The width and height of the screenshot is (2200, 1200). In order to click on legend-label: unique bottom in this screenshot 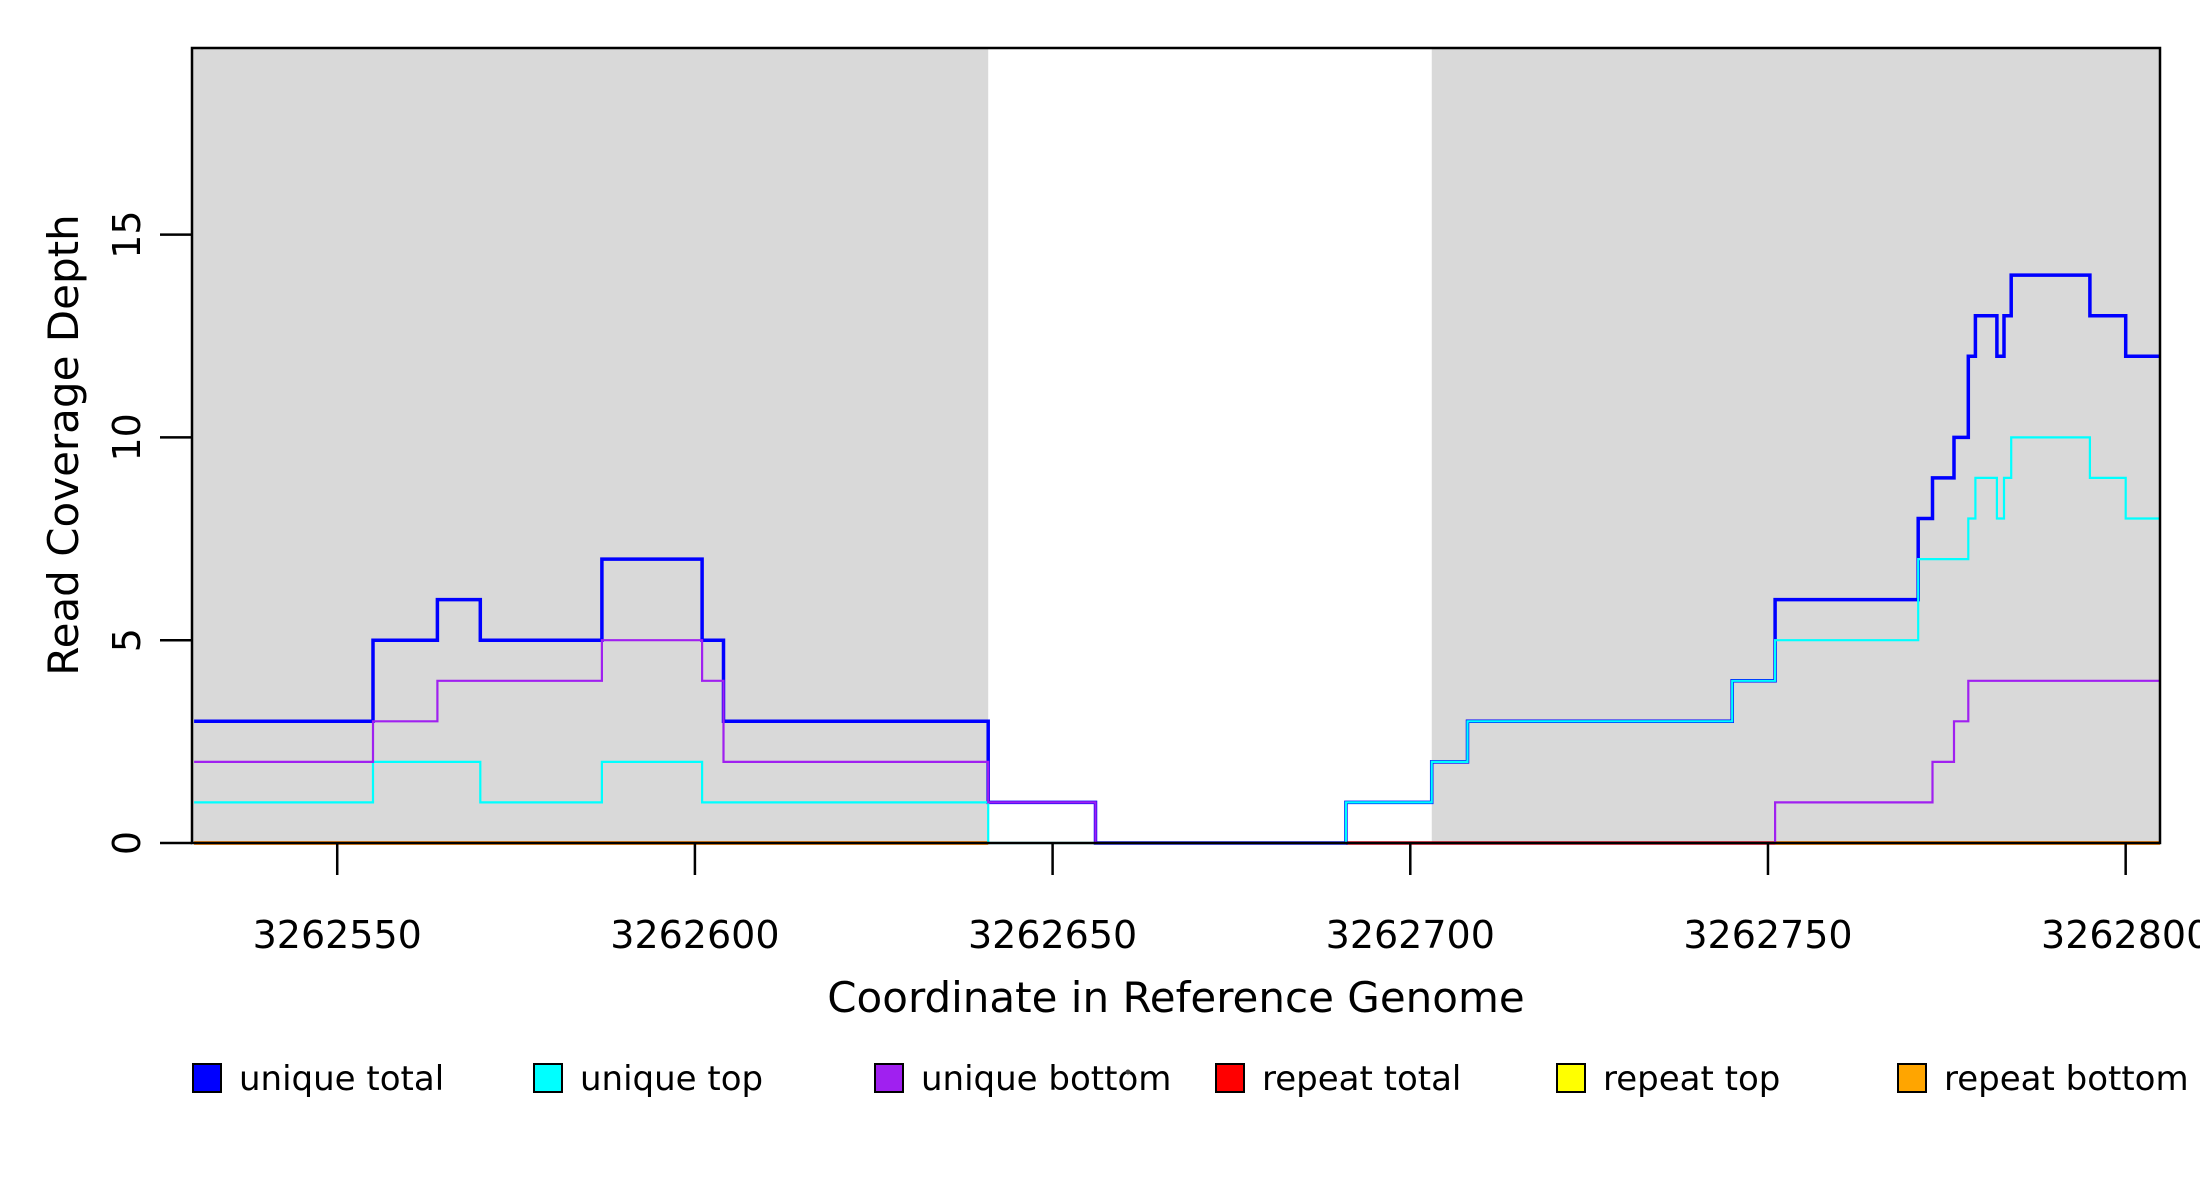, I will do `click(1046, 1079)`.